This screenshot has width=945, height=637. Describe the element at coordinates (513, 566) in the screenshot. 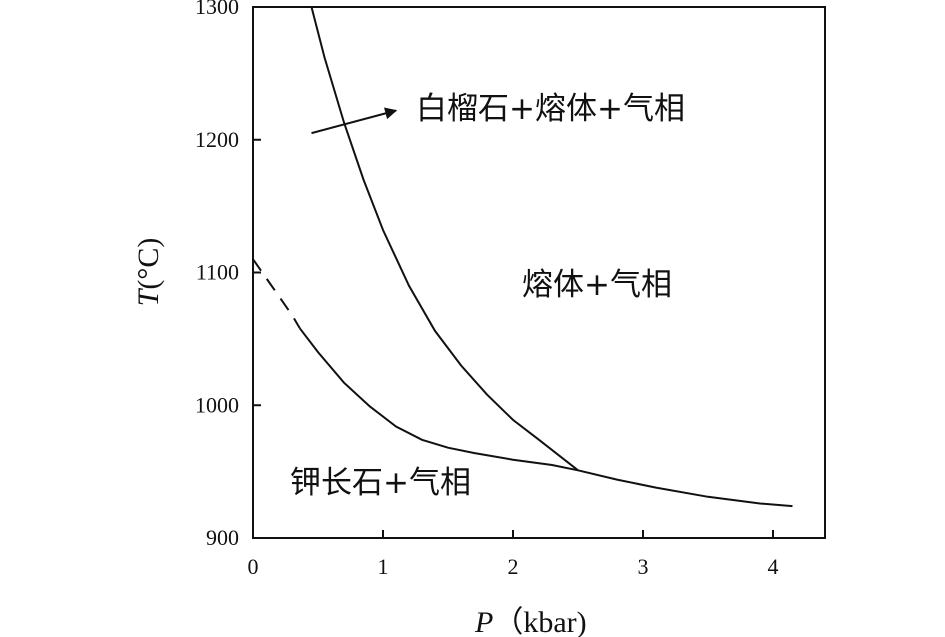

I see `x-tick-label: 2` at that location.